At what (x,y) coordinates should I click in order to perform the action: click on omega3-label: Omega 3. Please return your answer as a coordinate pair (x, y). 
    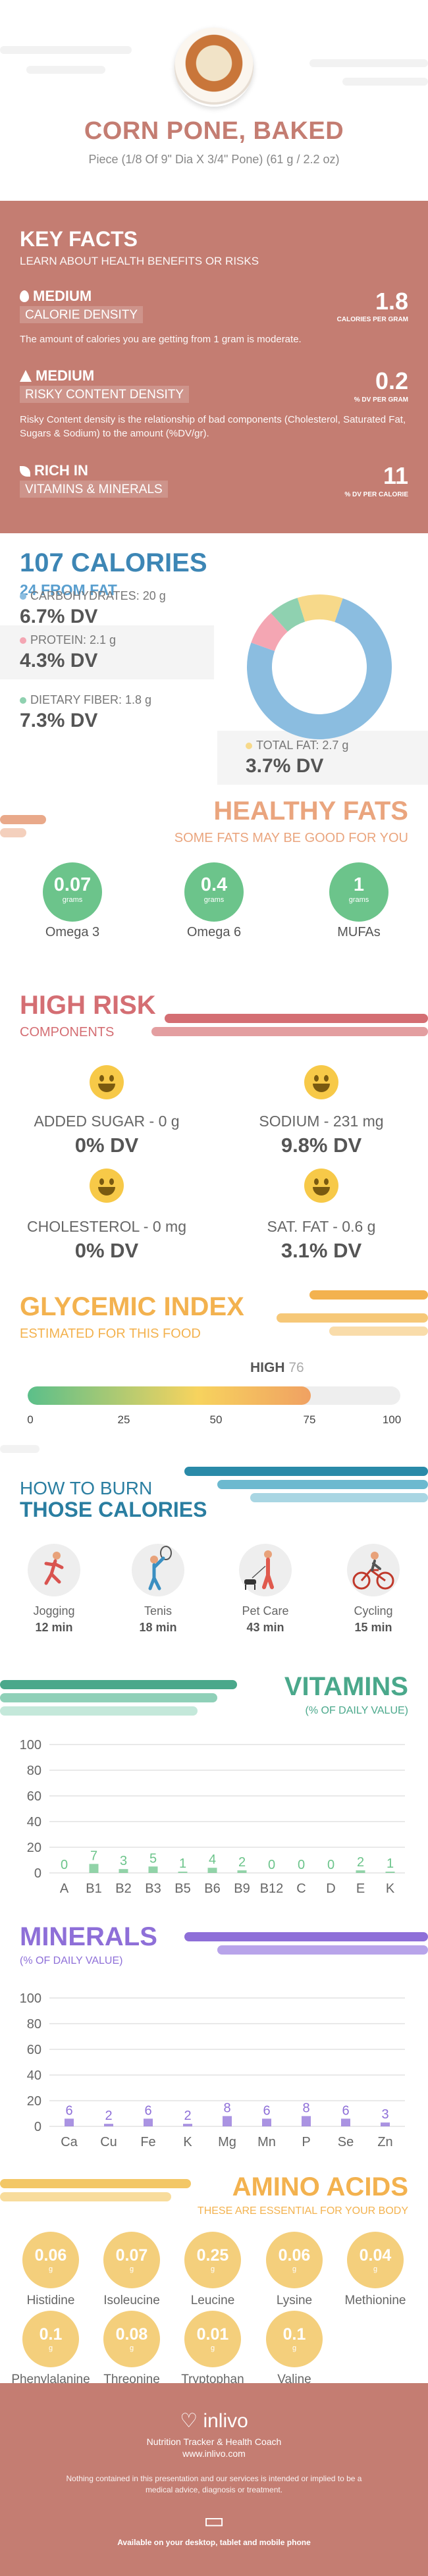
    Looking at the image, I should click on (72, 932).